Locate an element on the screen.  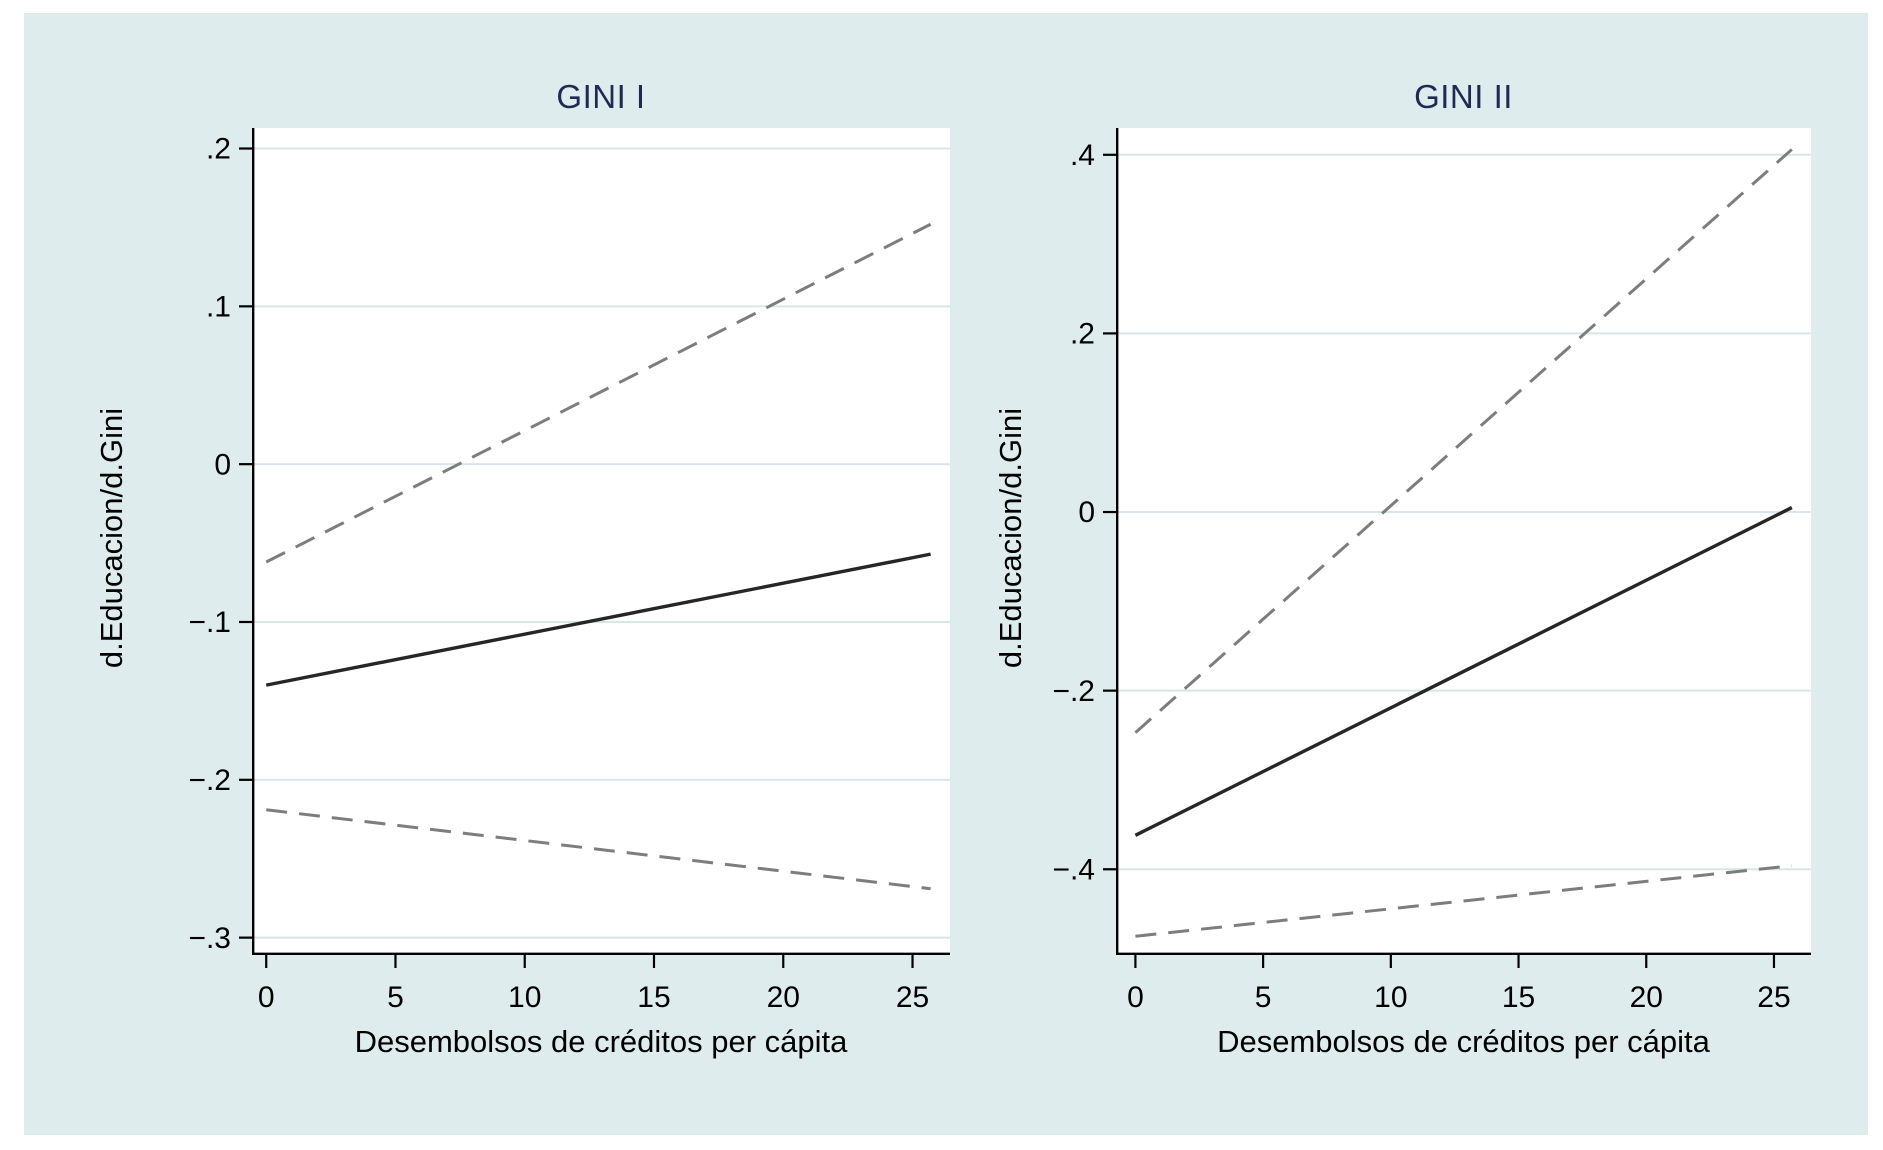
x-tick-label-0: 20 is located at coordinates (783, 997).